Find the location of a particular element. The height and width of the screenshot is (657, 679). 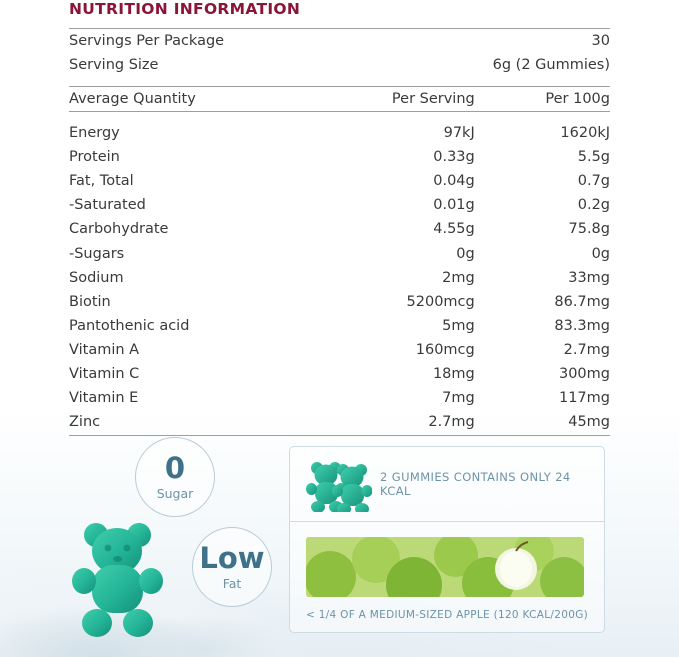

badge-value: 0 is located at coordinates (175, 467).